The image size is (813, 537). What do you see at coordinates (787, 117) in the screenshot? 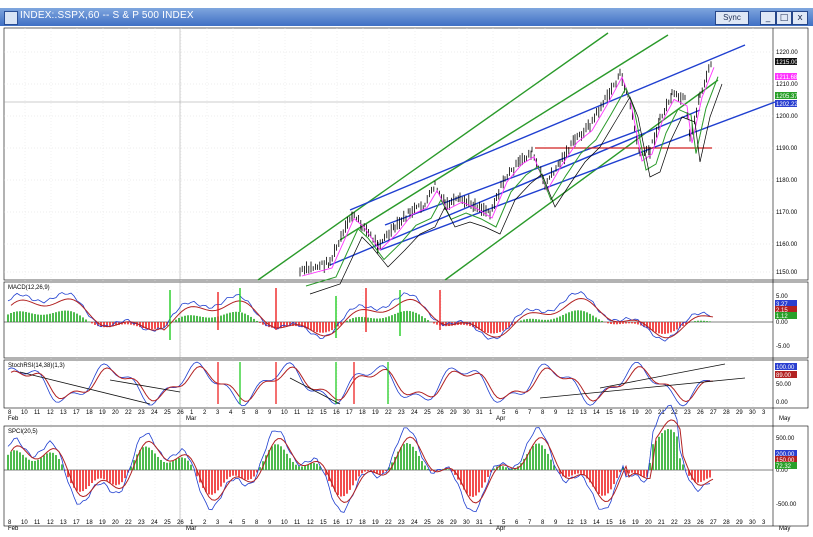
I see `axis-tick-label: 1200.00` at bounding box center [787, 117].